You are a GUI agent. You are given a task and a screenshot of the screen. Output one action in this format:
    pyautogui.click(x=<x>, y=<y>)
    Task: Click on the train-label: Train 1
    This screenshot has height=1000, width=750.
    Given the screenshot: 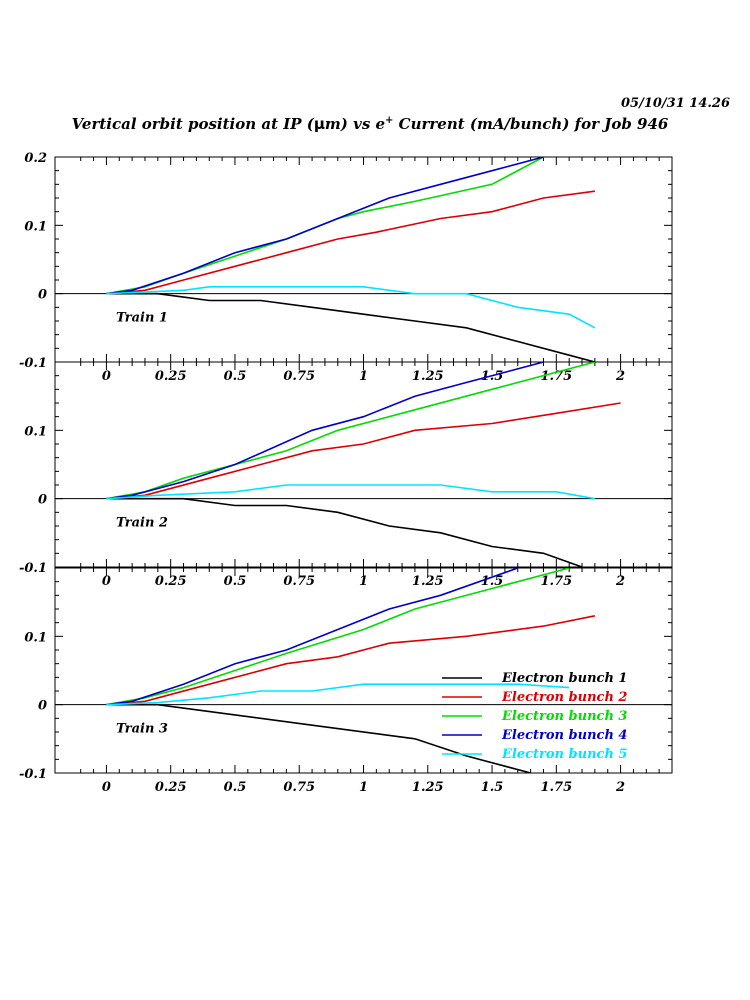 What is the action you would take?
    pyautogui.click(x=142, y=318)
    